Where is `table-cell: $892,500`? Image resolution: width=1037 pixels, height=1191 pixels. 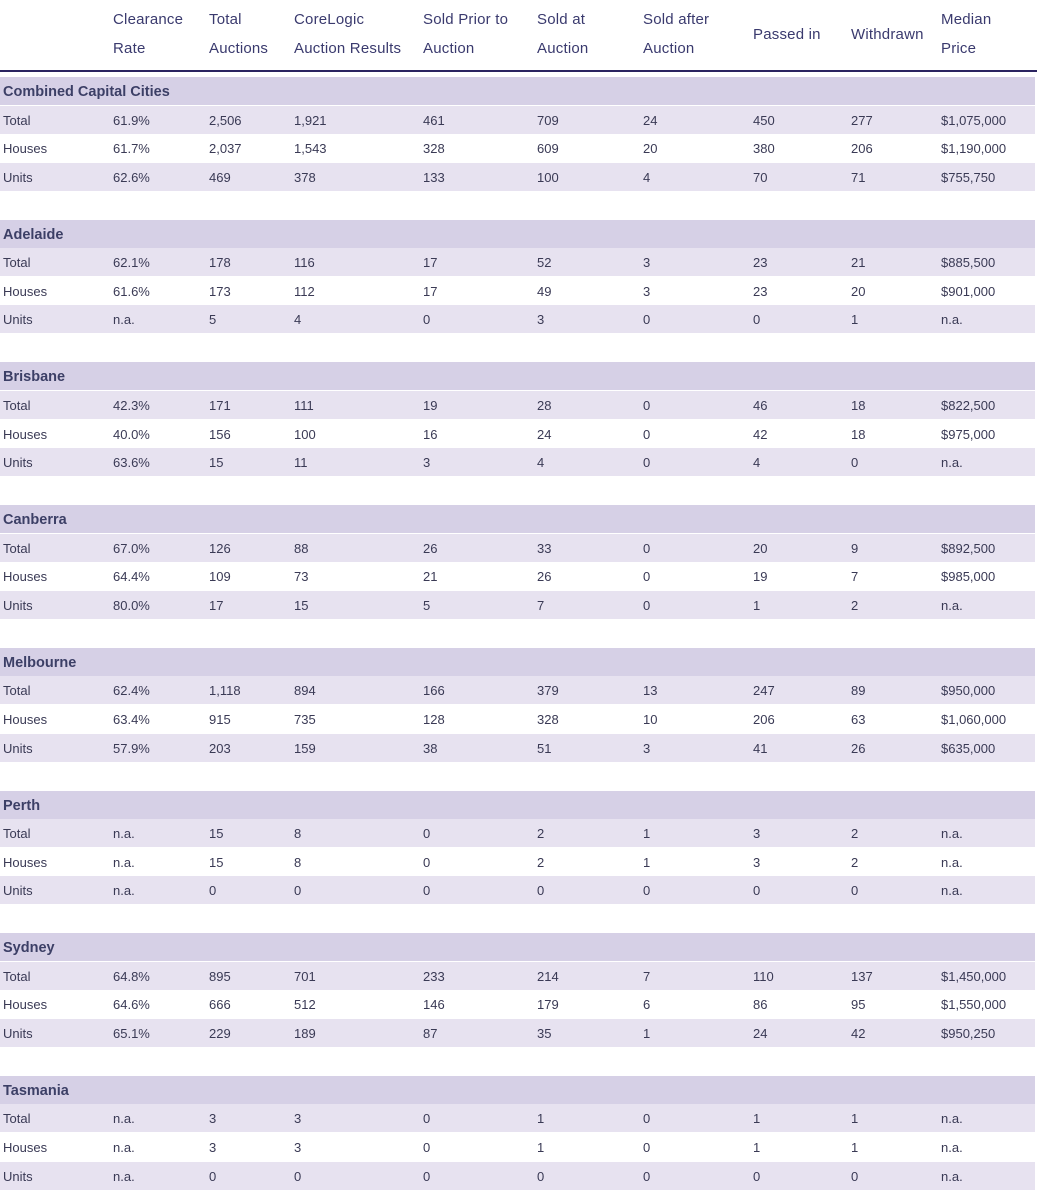 table-cell: $892,500 is located at coordinates (968, 548).